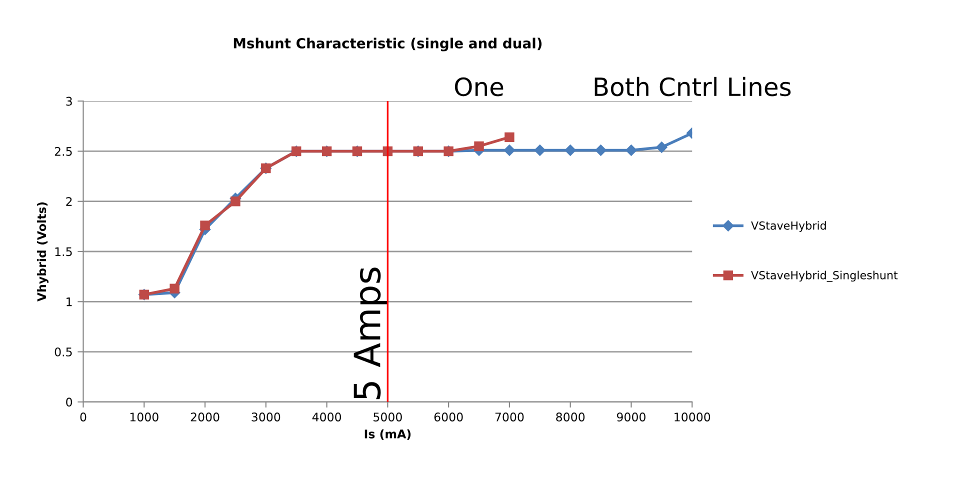 The width and height of the screenshot is (968, 486). Describe the element at coordinates (42, 252) in the screenshot. I see `y-axis-title: Vhybrid (Volts)` at that location.